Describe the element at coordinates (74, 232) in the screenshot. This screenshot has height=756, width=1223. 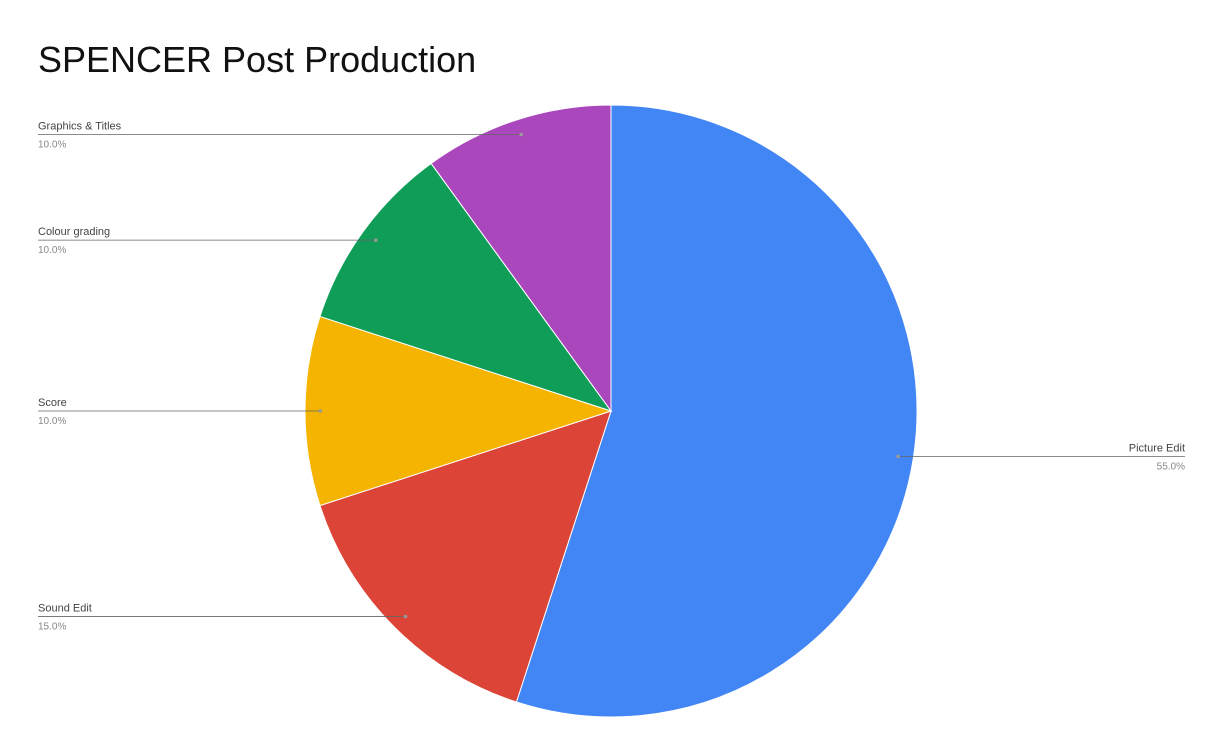
I see `slice-label: Colour grading` at that location.